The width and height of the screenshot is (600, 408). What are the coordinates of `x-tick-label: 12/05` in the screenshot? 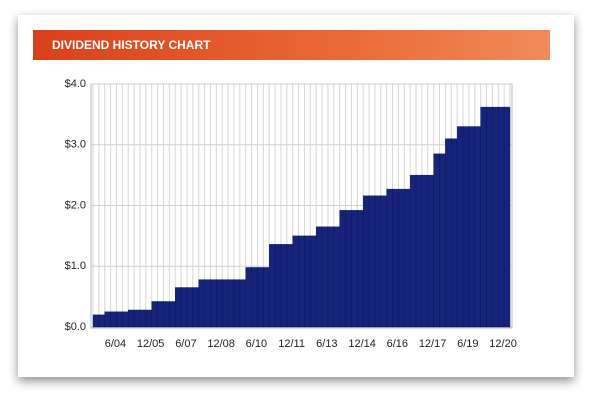 It's located at (151, 344).